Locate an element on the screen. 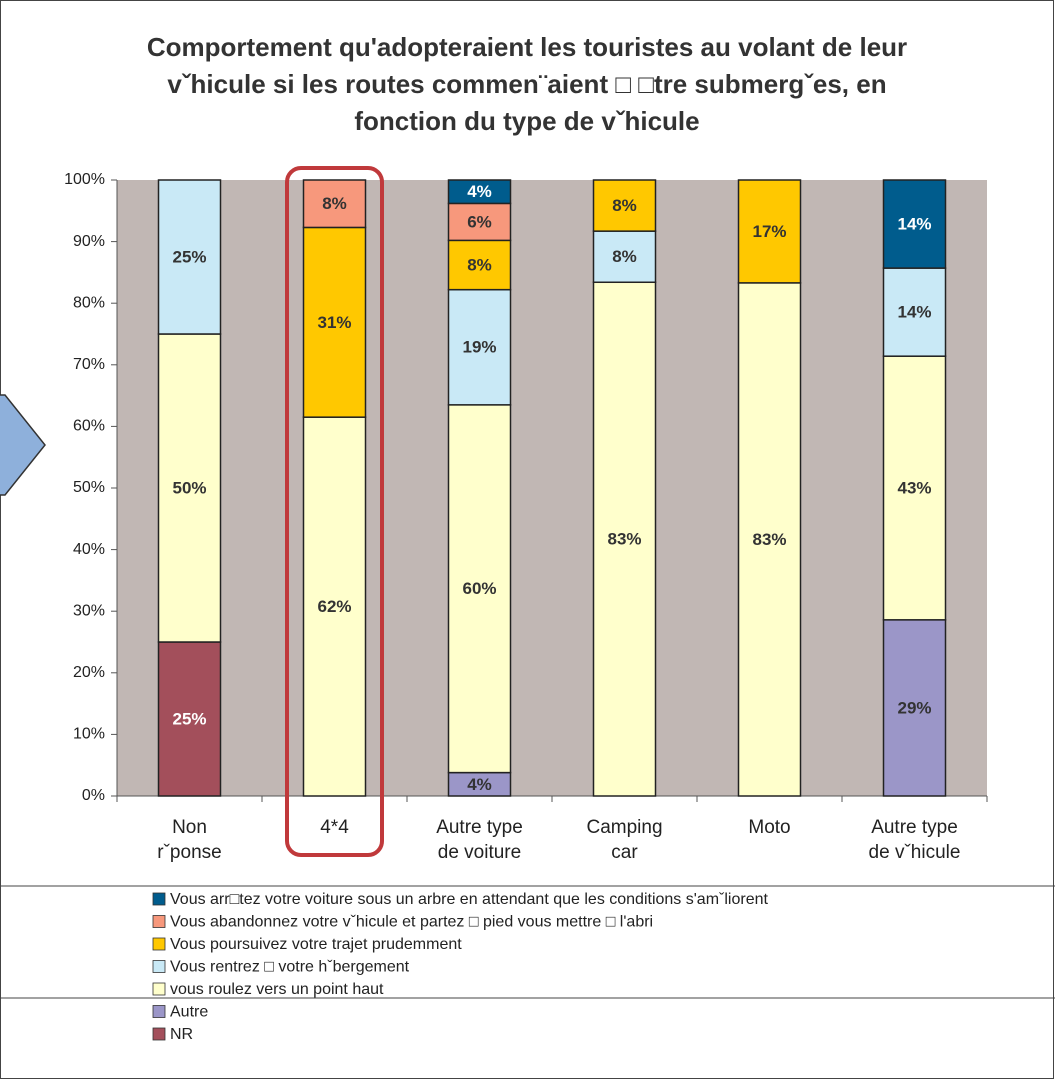  y-tick-label: 10% is located at coordinates (89, 734).